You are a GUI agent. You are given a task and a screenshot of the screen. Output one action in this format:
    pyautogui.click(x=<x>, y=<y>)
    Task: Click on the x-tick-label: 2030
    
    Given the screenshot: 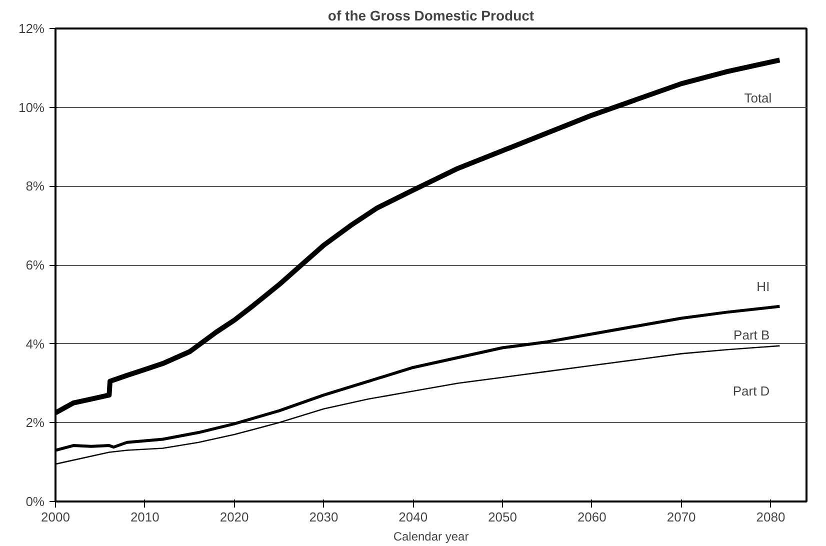 What is the action you would take?
    pyautogui.click(x=323, y=517)
    